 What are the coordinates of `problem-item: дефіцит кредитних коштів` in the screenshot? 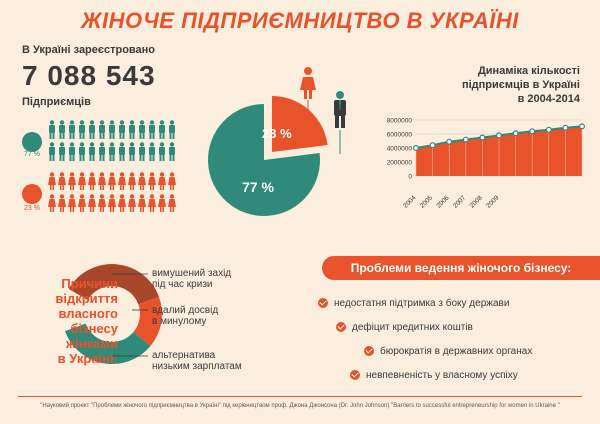 It's located at (404, 327).